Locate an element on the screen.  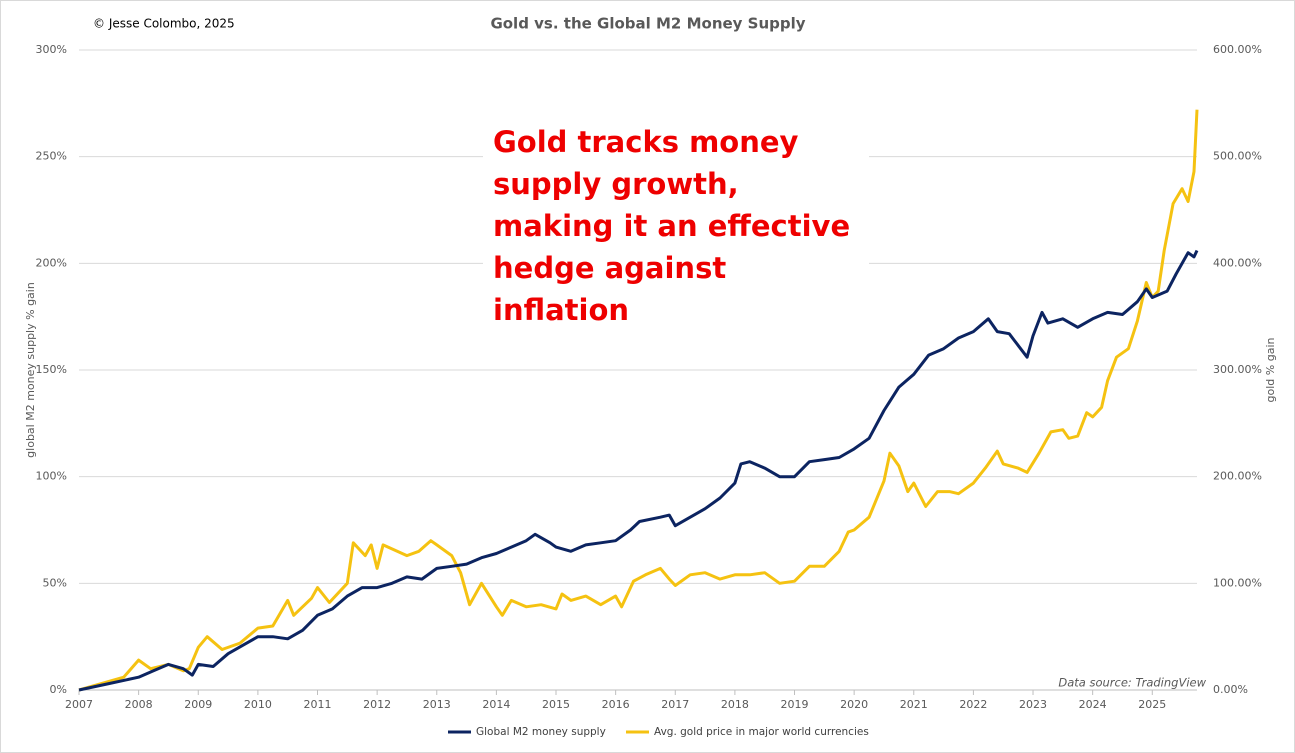
source-note: Data source: TradingView is located at coordinates (1132, 683).